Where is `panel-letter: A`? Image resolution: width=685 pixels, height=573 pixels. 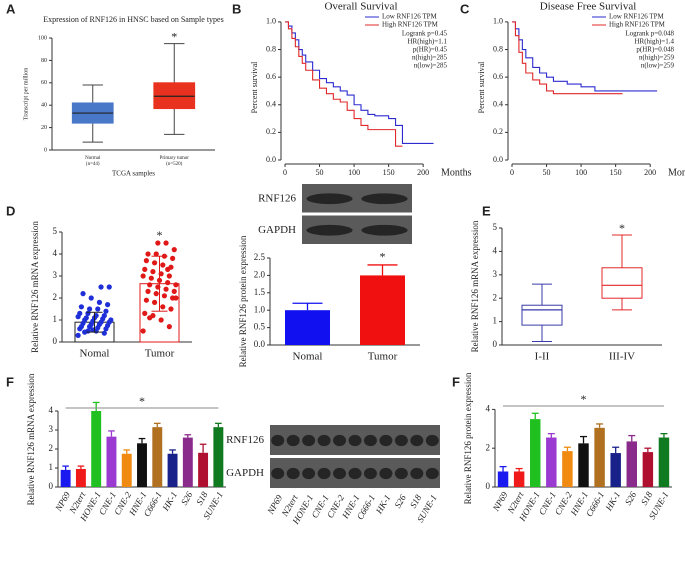
panel-letter: A is located at coordinates (11, 8).